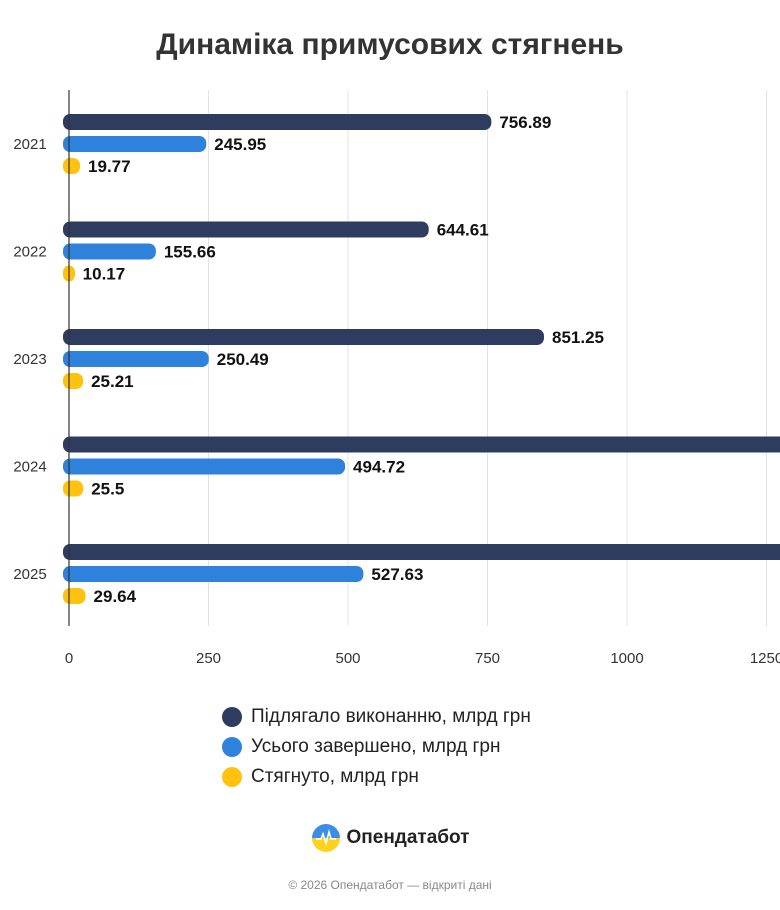 This screenshot has height=910, width=780. I want to click on legend-label-collected: Стягнуто, млрд грн, so click(335, 776).